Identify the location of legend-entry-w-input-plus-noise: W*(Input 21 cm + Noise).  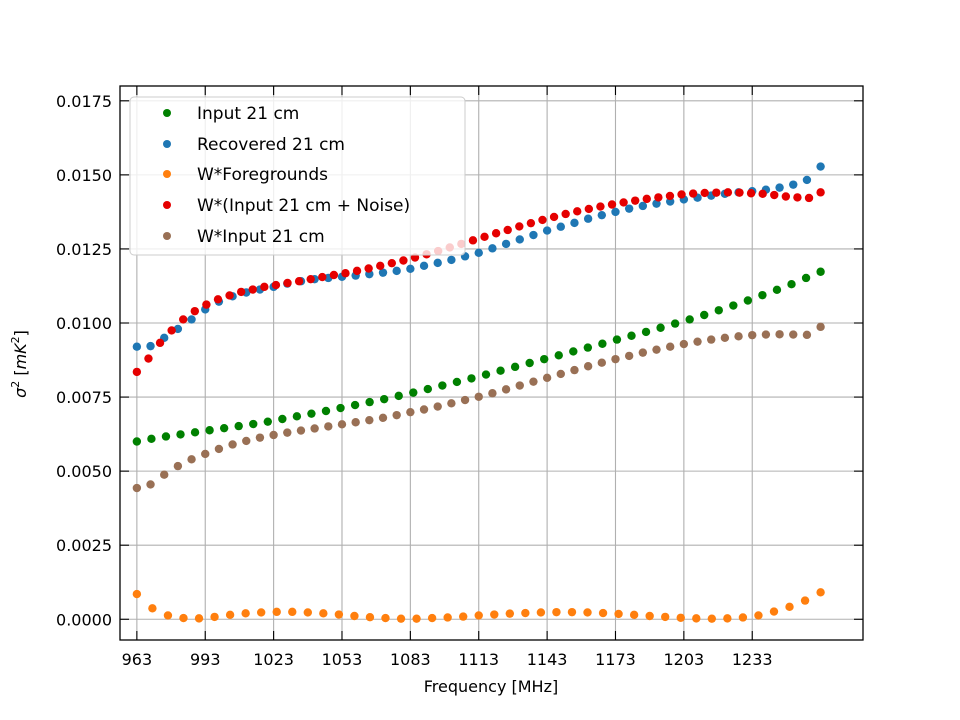
(286, 206).